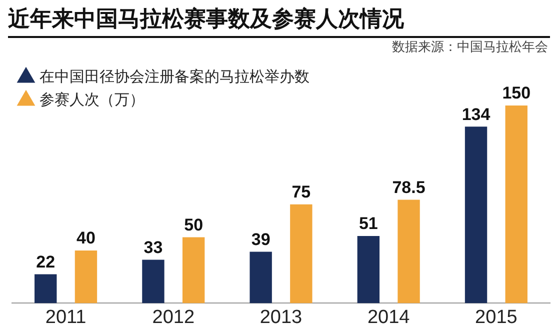 The width and height of the screenshot is (558, 335). What do you see at coordinates (175, 76) in the screenshot?
I see `legend-label: 在中国田径协会注册备案的马拉松举办数` at bounding box center [175, 76].